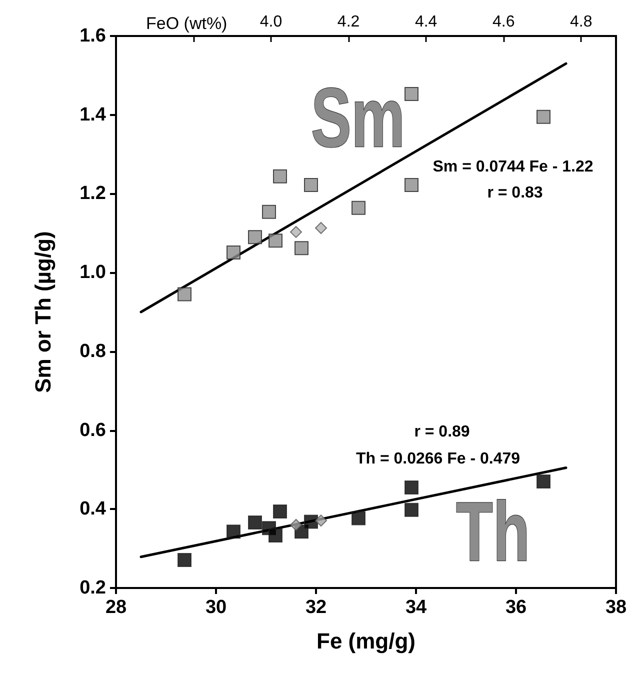  Describe the element at coordinates (426, 22) in the screenshot. I see `x2-tick-label: 4.4` at that location.